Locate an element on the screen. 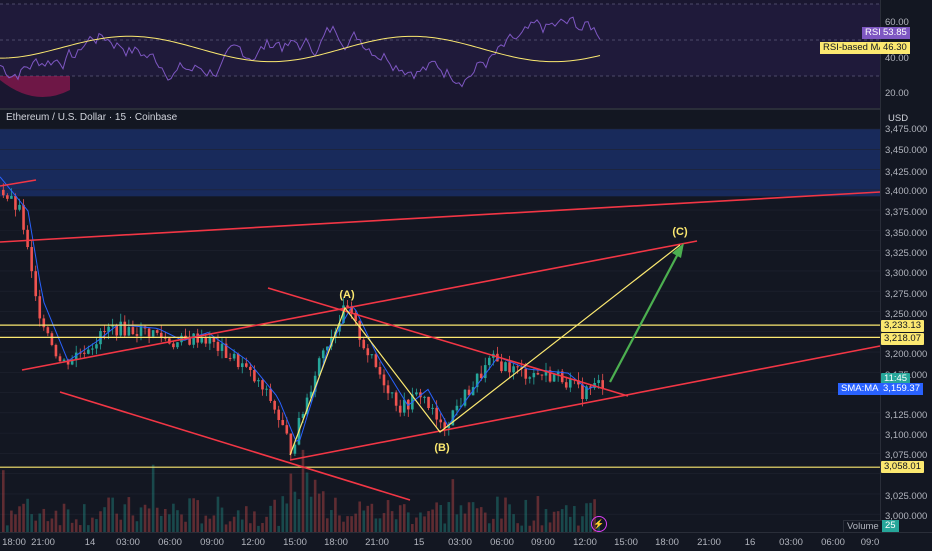 This screenshot has width=932, height=551. supply-zone-rect is located at coordinates (440, 163).